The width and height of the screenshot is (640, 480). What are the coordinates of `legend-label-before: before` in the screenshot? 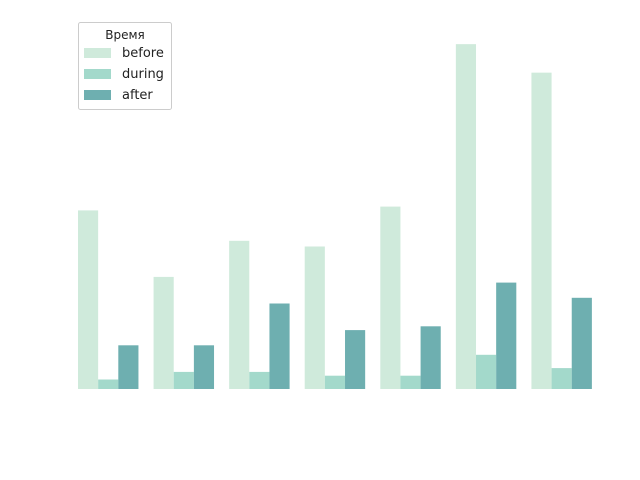 It's located at (143, 53).